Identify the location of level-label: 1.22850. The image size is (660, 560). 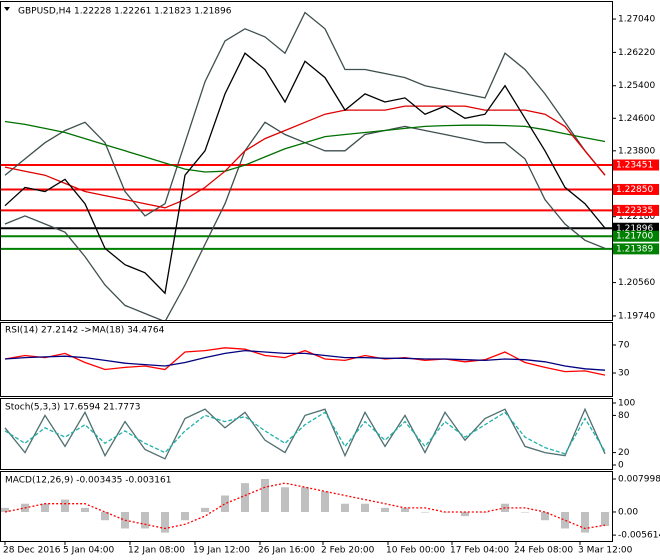
(634, 190).